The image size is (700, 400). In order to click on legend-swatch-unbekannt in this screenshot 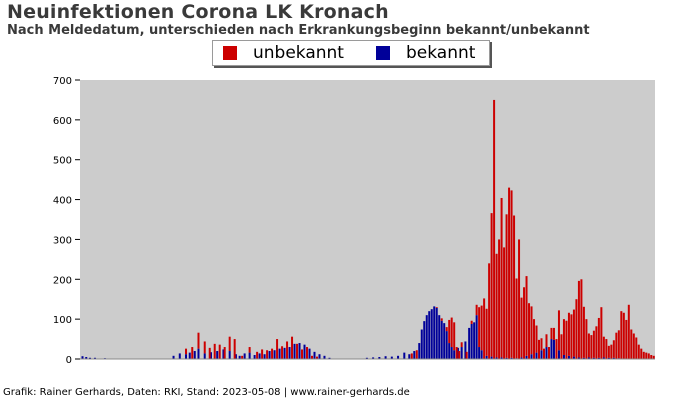, I will do `click(230, 53)`.